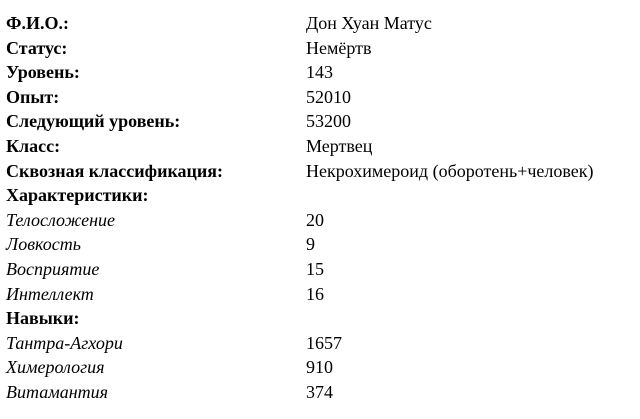 Image resolution: width=640 pixels, height=419 pixels. What do you see at coordinates (339, 47) in the screenshot?
I see `field-value: Немёртв` at bounding box center [339, 47].